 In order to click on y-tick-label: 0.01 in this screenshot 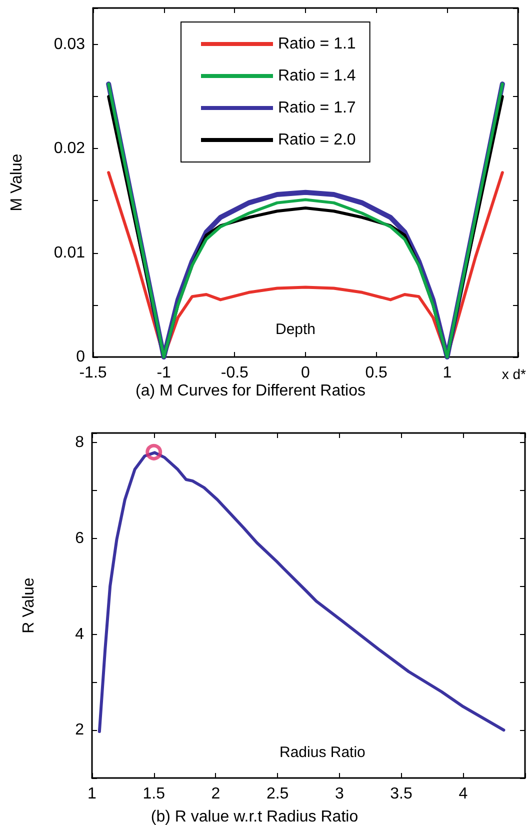, I will do `click(70, 253)`.